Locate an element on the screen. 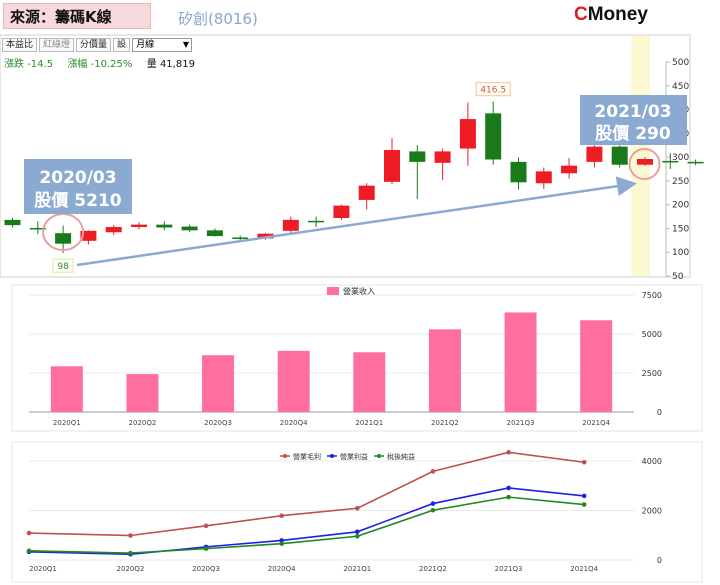 This screenshot has height=585, width=720. period-select-value: 月線 is located at coordinates (145, 45).